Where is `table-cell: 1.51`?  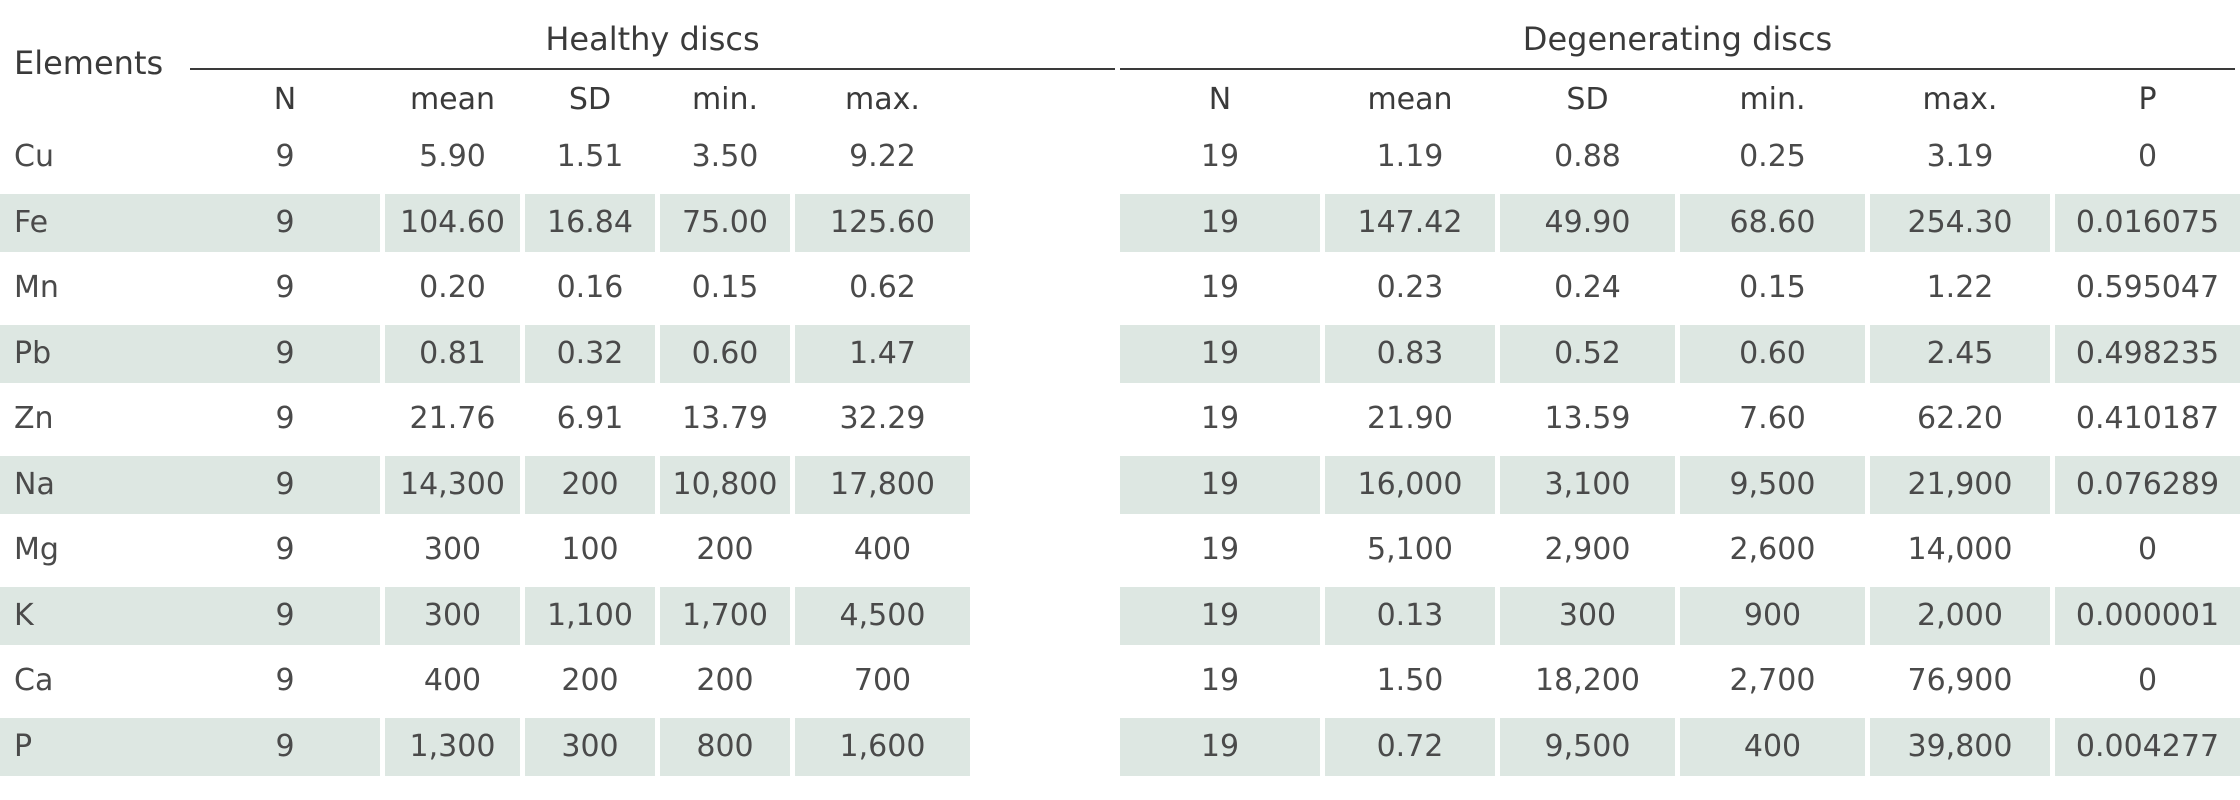
table-cell: 1.51 is located at coordinates (590, 156).